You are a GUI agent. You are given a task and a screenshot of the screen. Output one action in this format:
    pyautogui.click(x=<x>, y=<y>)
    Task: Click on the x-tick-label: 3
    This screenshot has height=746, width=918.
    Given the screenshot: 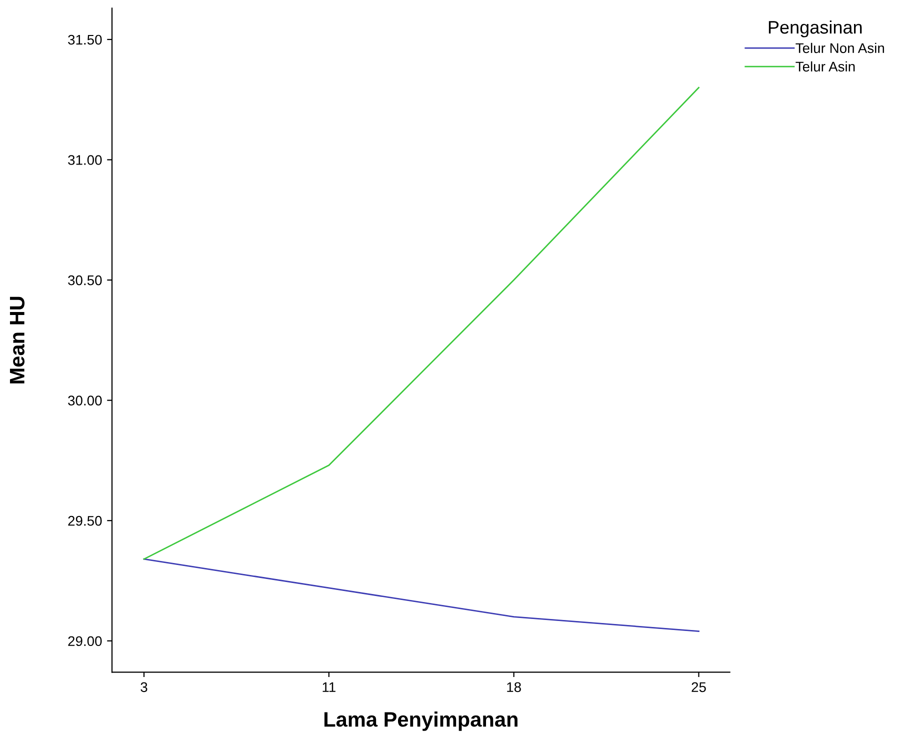 What is the action you would take?
    pyautogui.click(x=144, y=687)
    